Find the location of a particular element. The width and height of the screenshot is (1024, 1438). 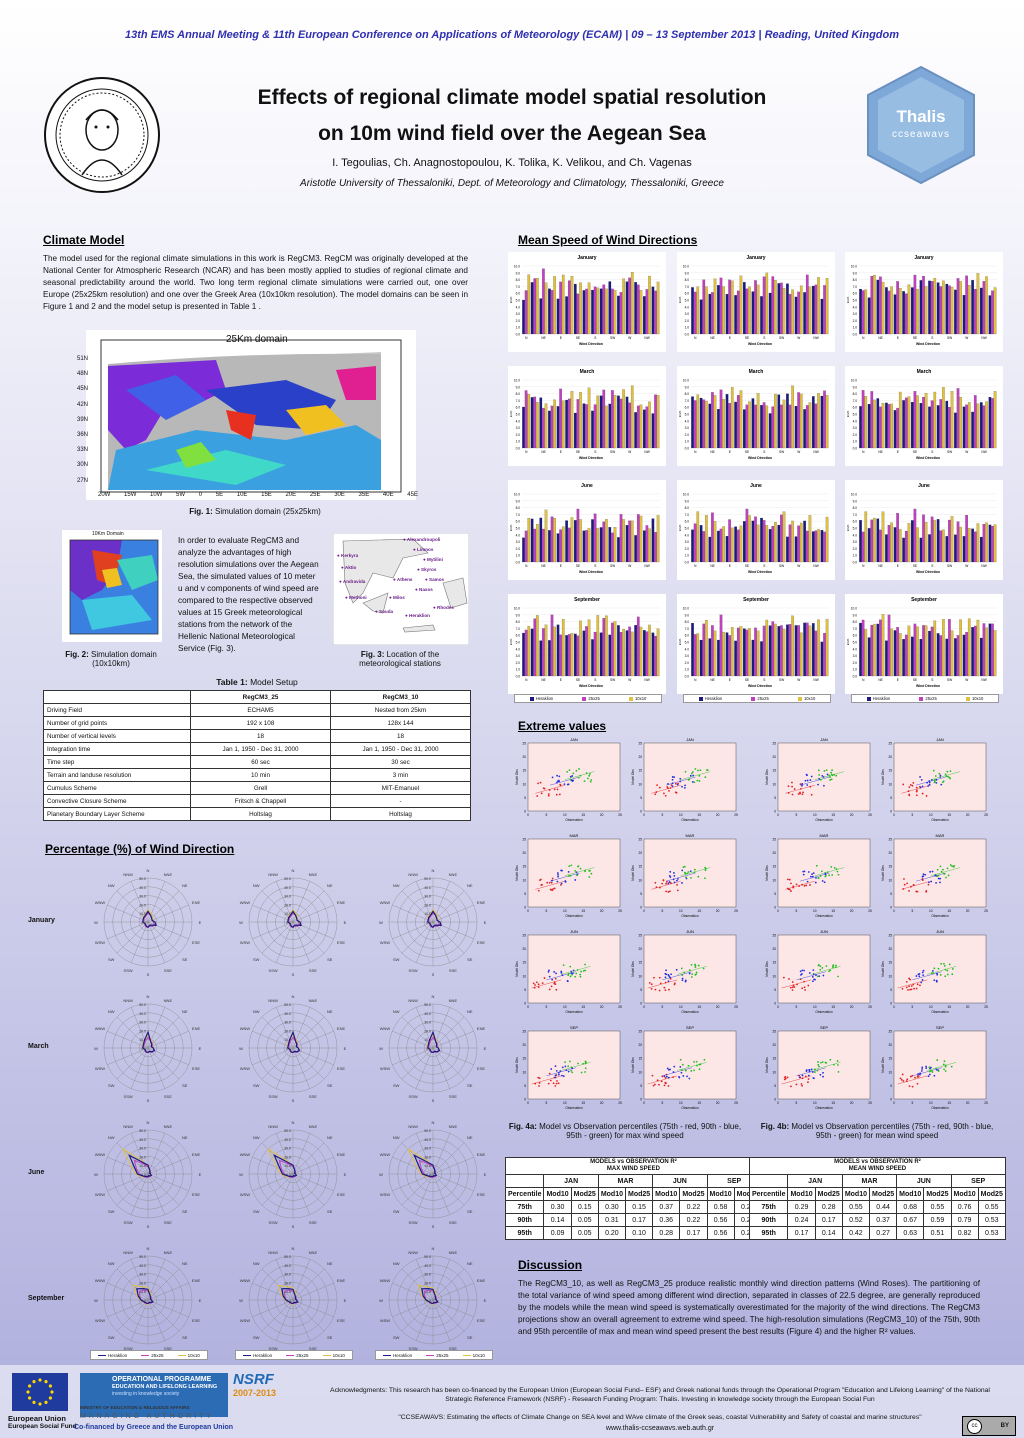

r2-cell: 0.55 is located at coordinates (991, 1207).